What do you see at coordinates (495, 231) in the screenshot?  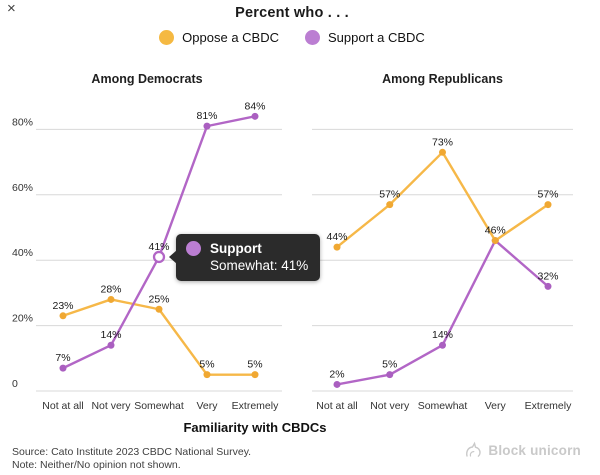 I see `value-label: 46%` at bounding box center [495, 231].